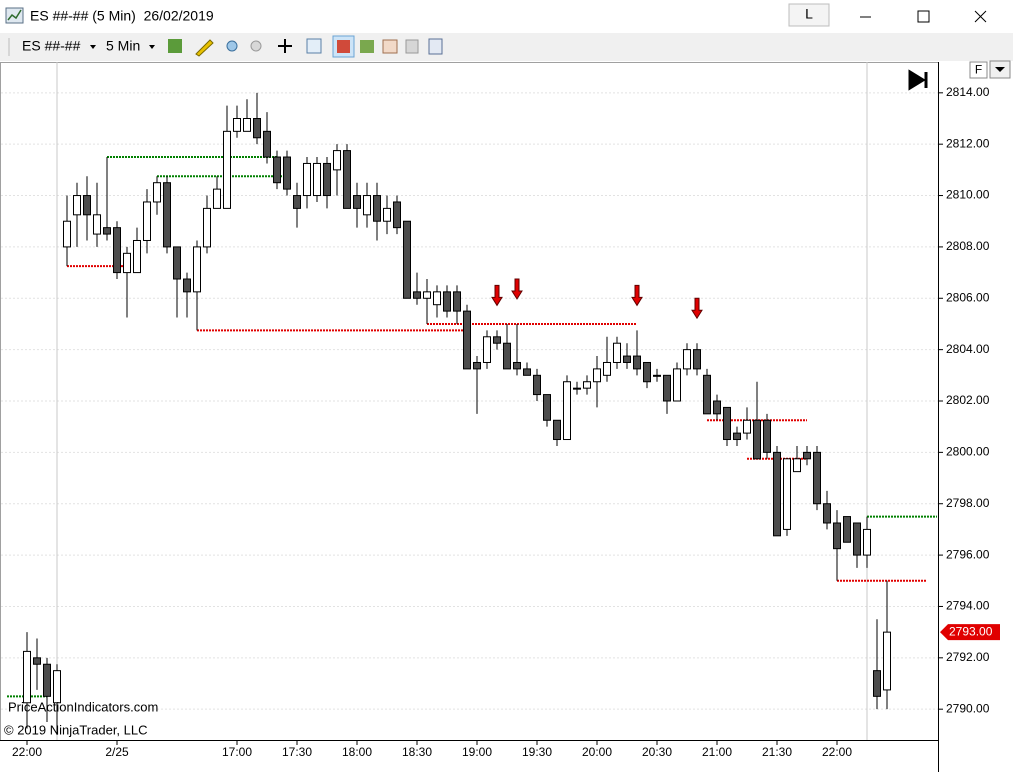 This screenshot has width=1013, height=772. What do you see at coordinates (968, 349) in the screenshot?
I see `y-tick-label: 2804.00` at bounding box center [968, 349].